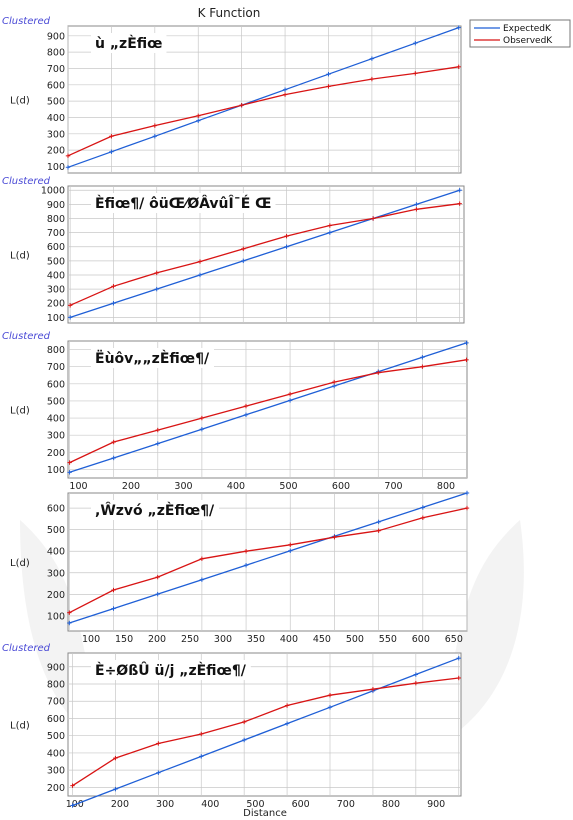 The height and width of the screenshot is (820, 573). I want to click on y-tick-label: 600, so click(56, 509).